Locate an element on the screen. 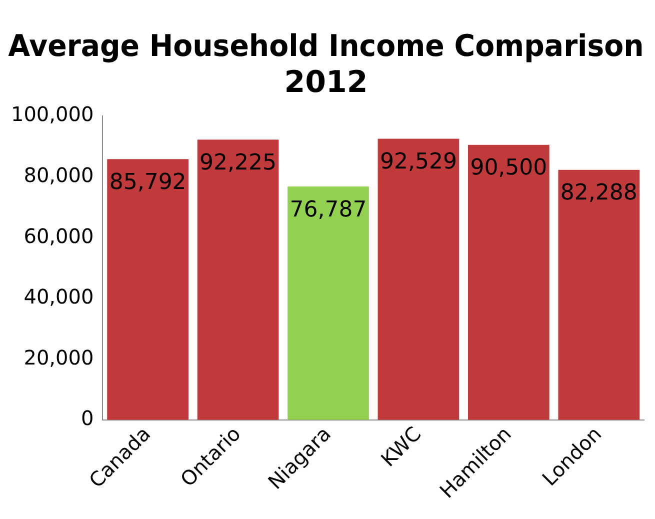  data-label: 90,500 is located at coordinates (509, 168).